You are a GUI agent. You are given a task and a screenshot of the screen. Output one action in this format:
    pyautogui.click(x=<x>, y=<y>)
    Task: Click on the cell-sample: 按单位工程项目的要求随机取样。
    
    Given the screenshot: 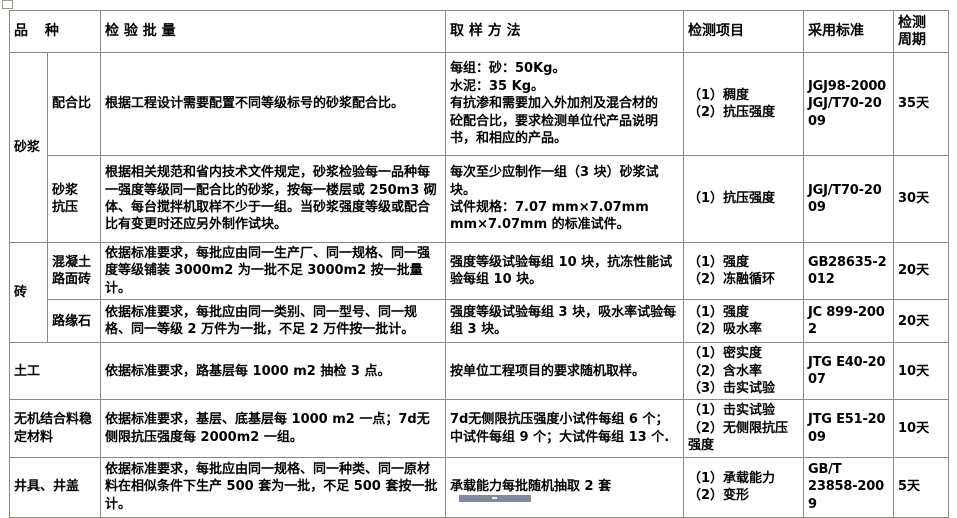 What is the action you would take?
    pyautogui.click(x=564, y=371)
    